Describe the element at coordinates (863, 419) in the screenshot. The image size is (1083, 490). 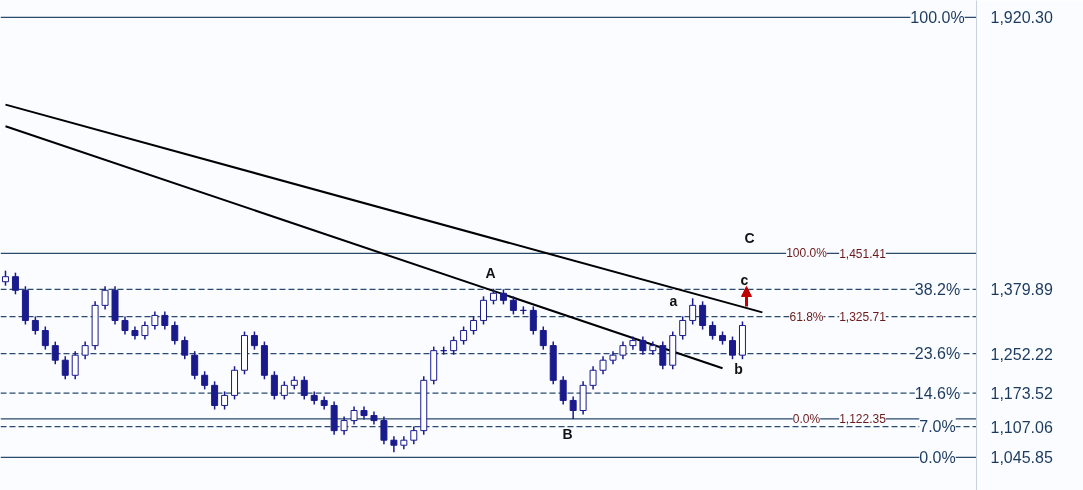
I see `ref-line-label: 1,122.35` at that location.